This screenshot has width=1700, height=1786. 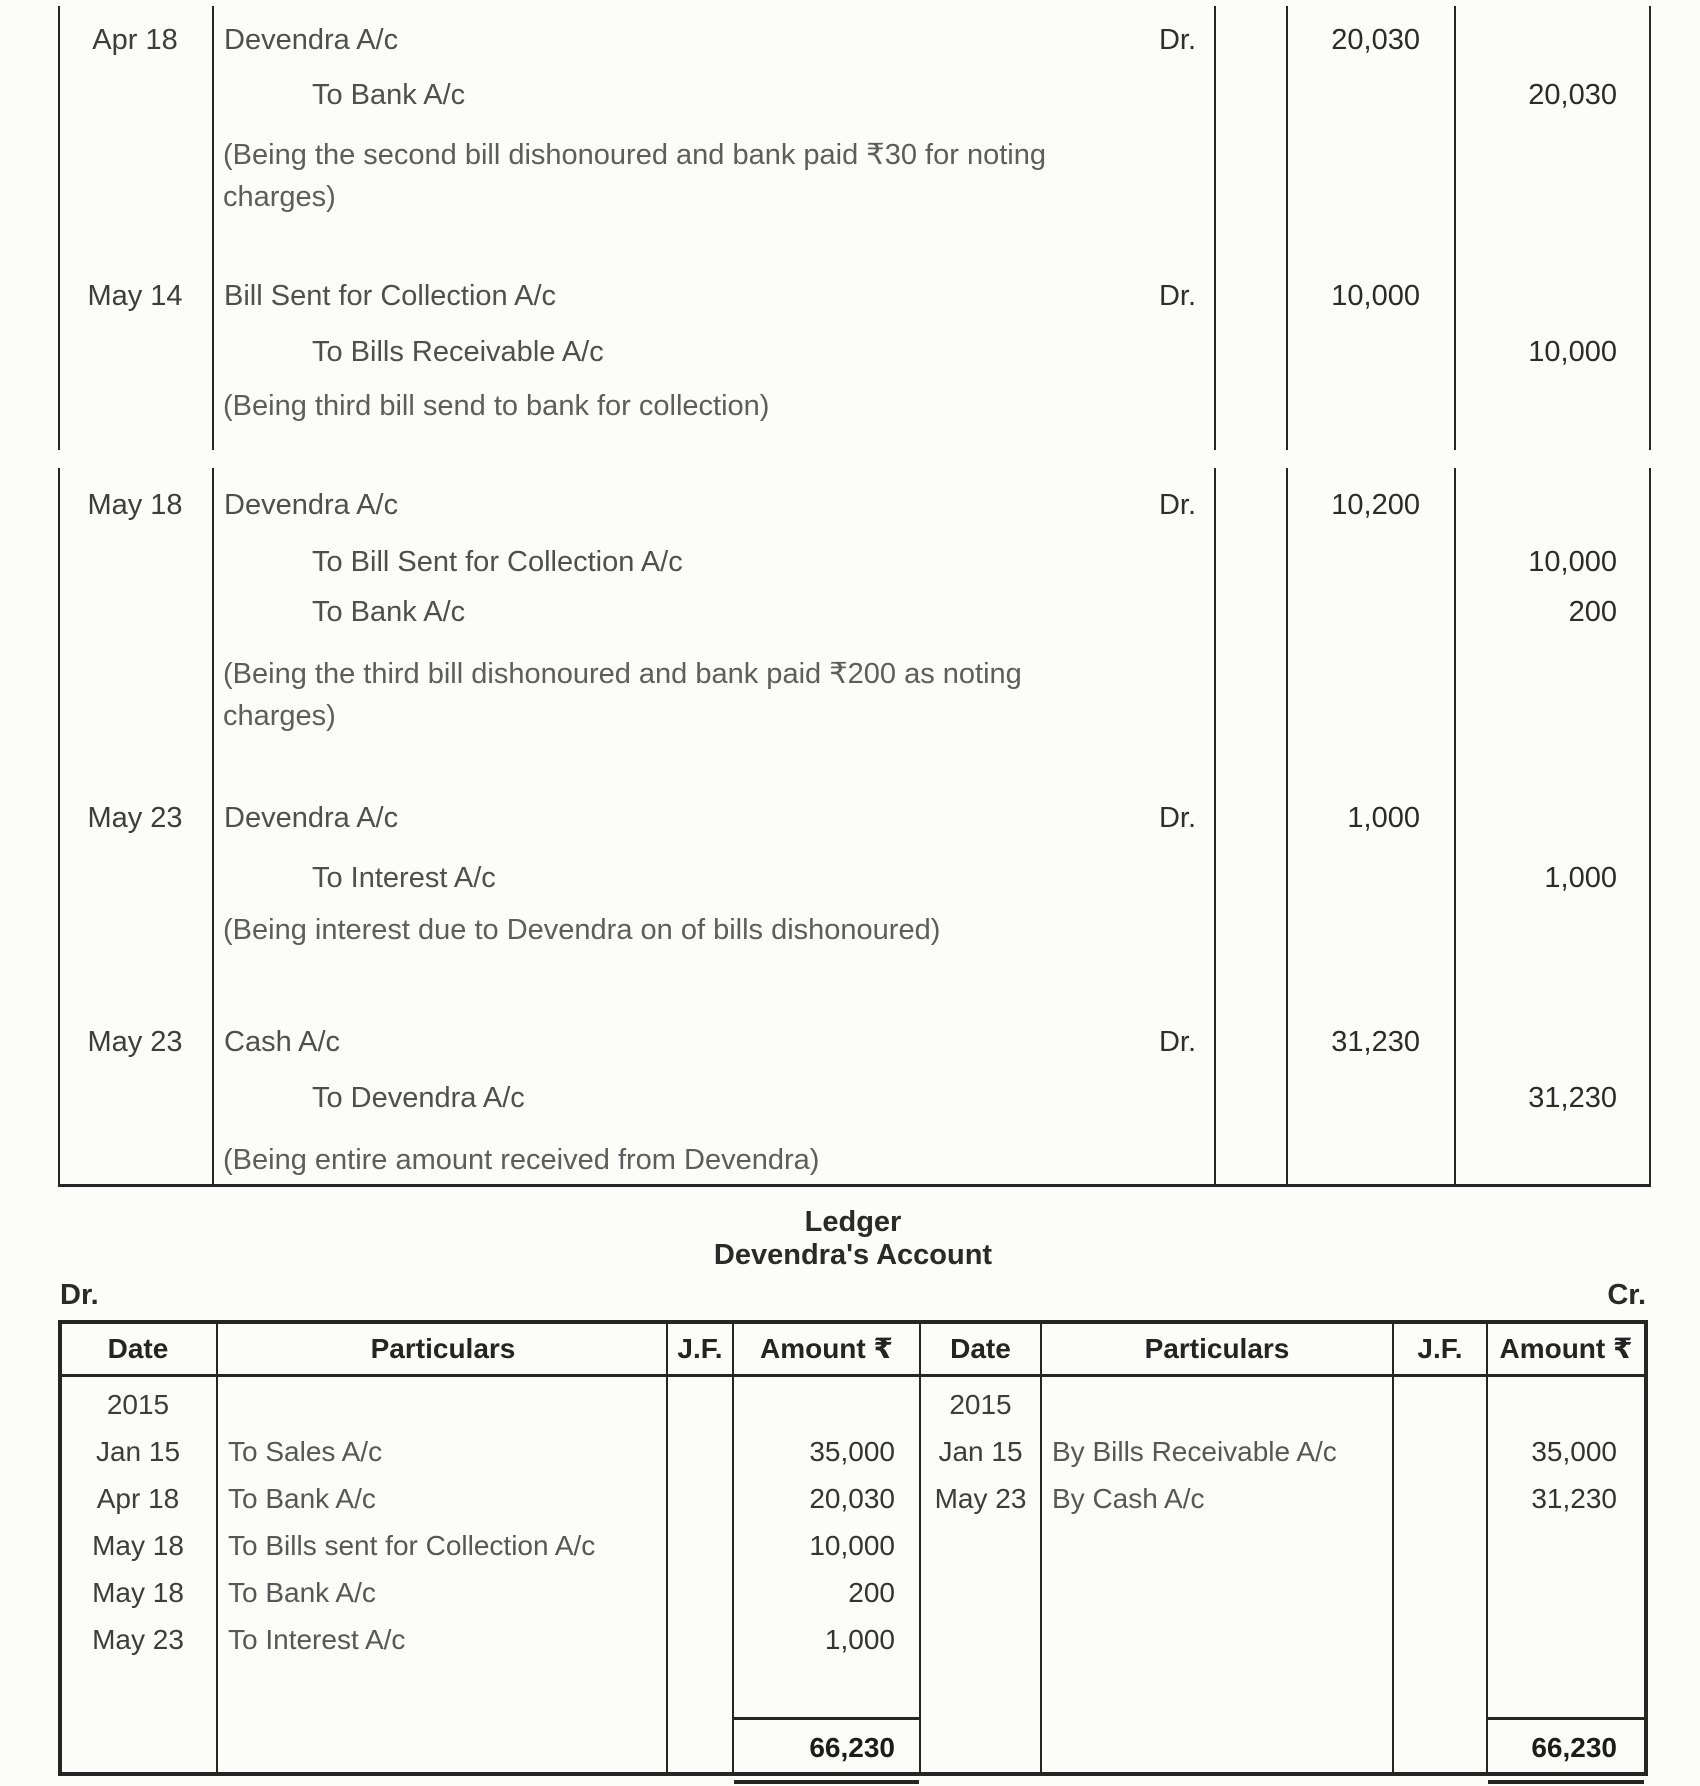 I want to click on journal-entry-debit-row: May 18 Devendra A/c Dr. 10,200, so click(x=850, y=505).